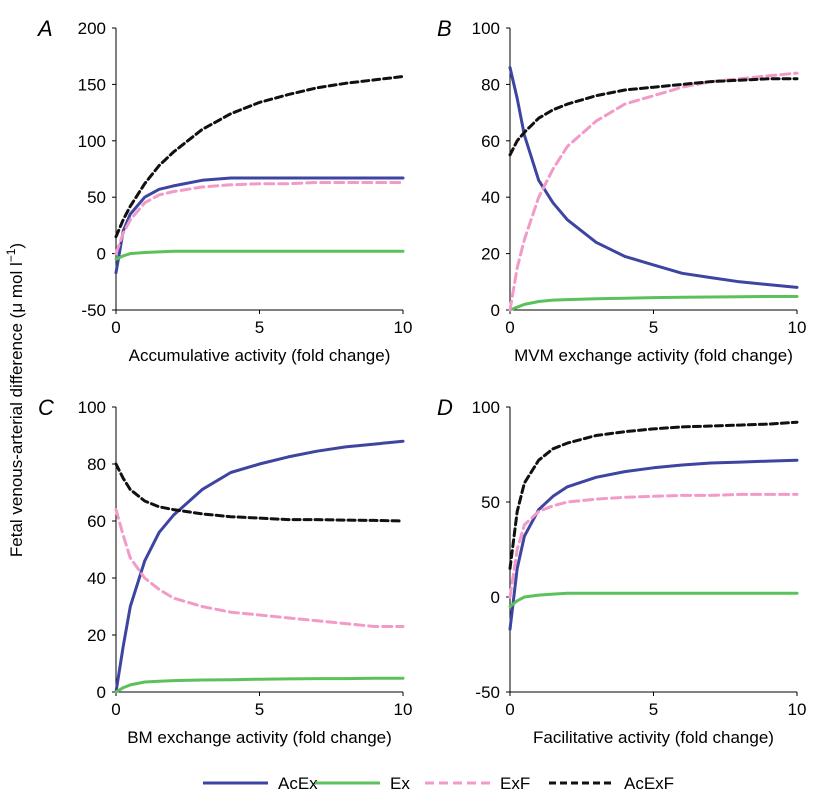  What do you see at coordinates (477, 783) in the screenshot?
I see `legend-item-exf: ExF` at bounding box center [477, 783].